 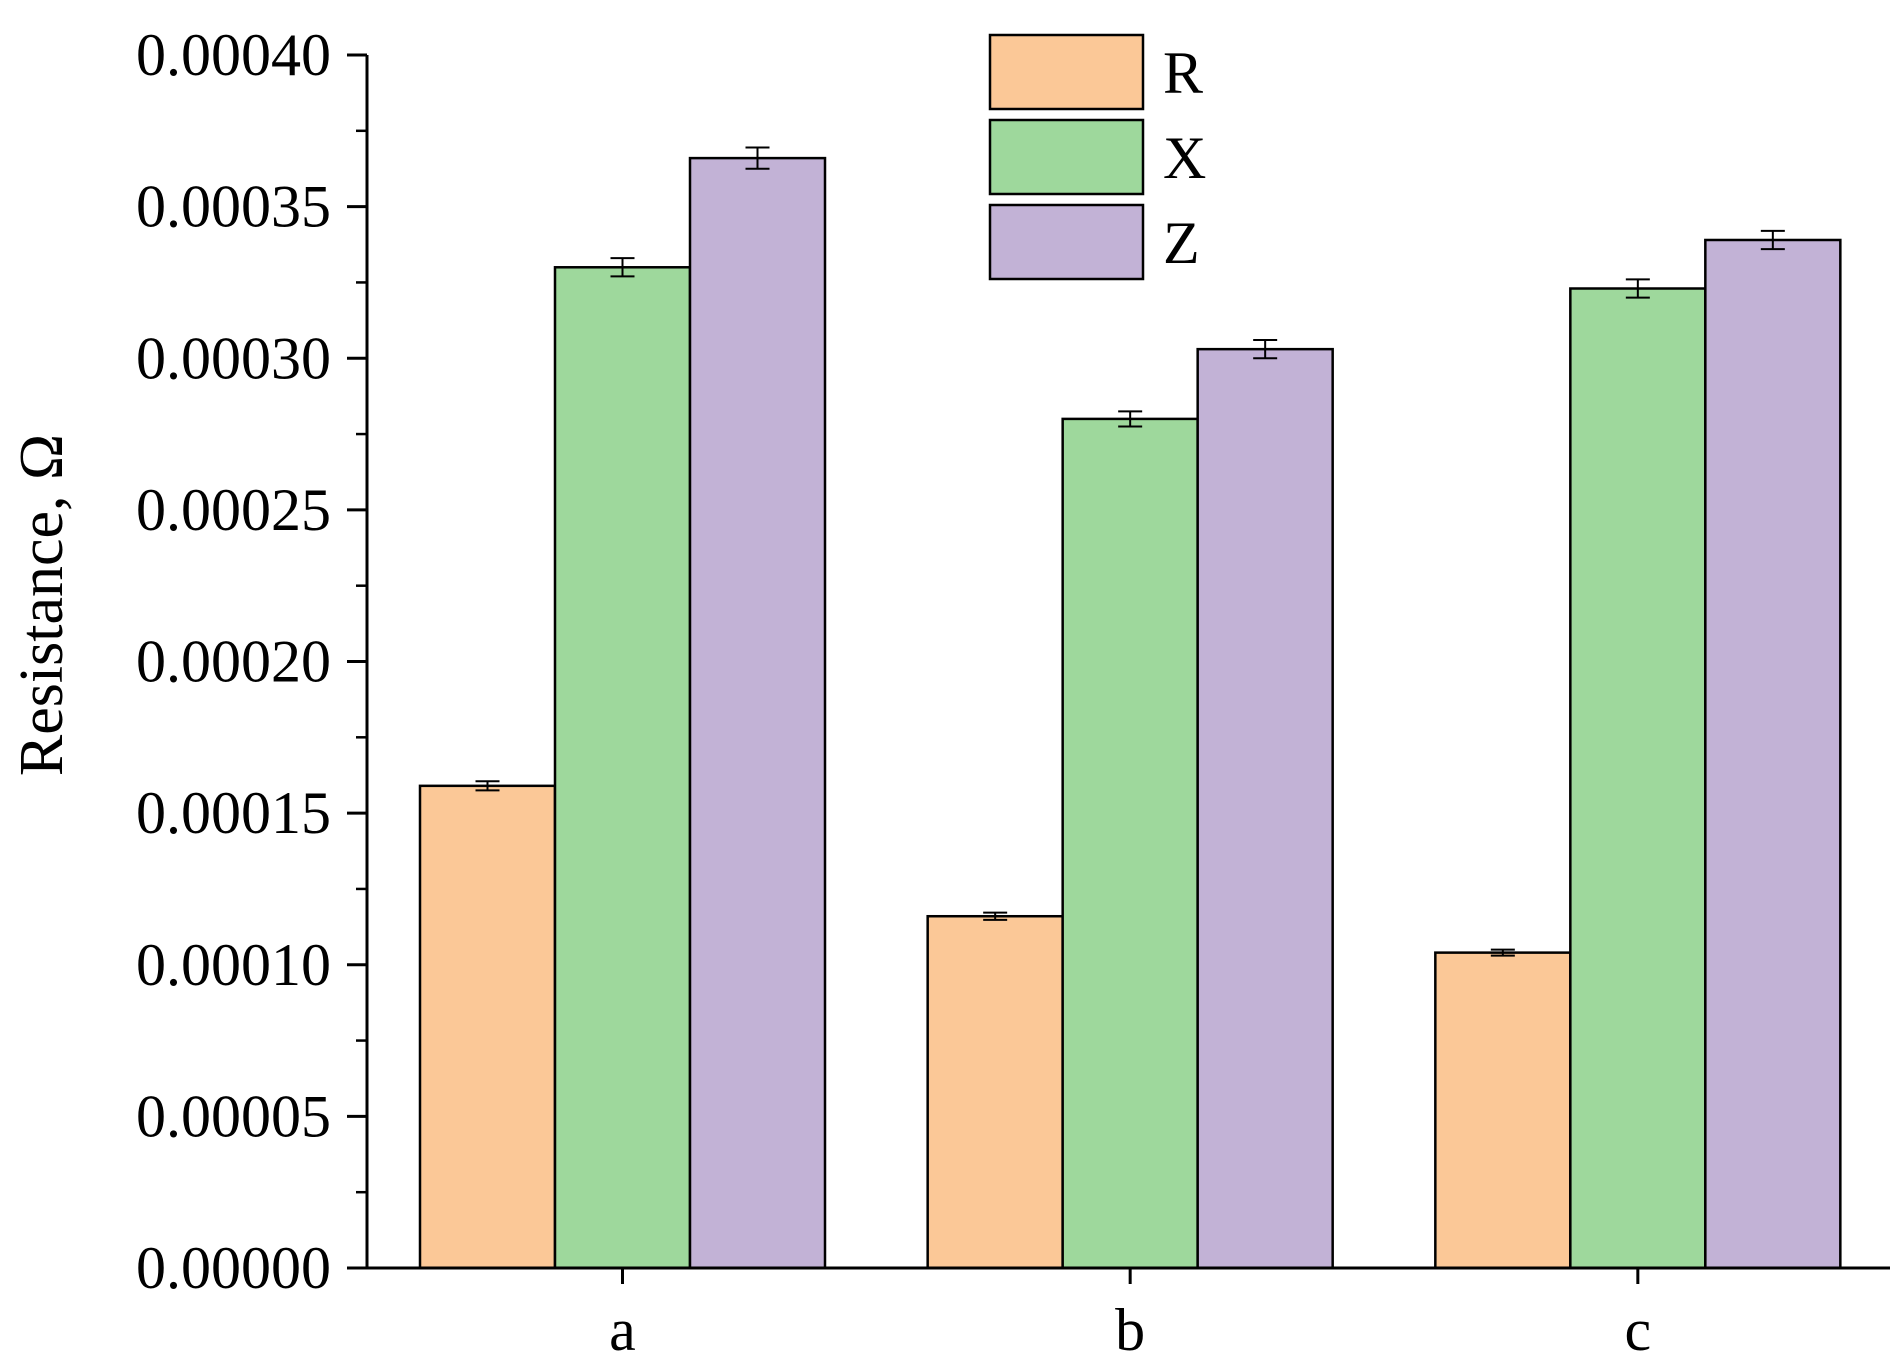 I want to click on legend-label-Z: Z, so click(x=1181, y=243).